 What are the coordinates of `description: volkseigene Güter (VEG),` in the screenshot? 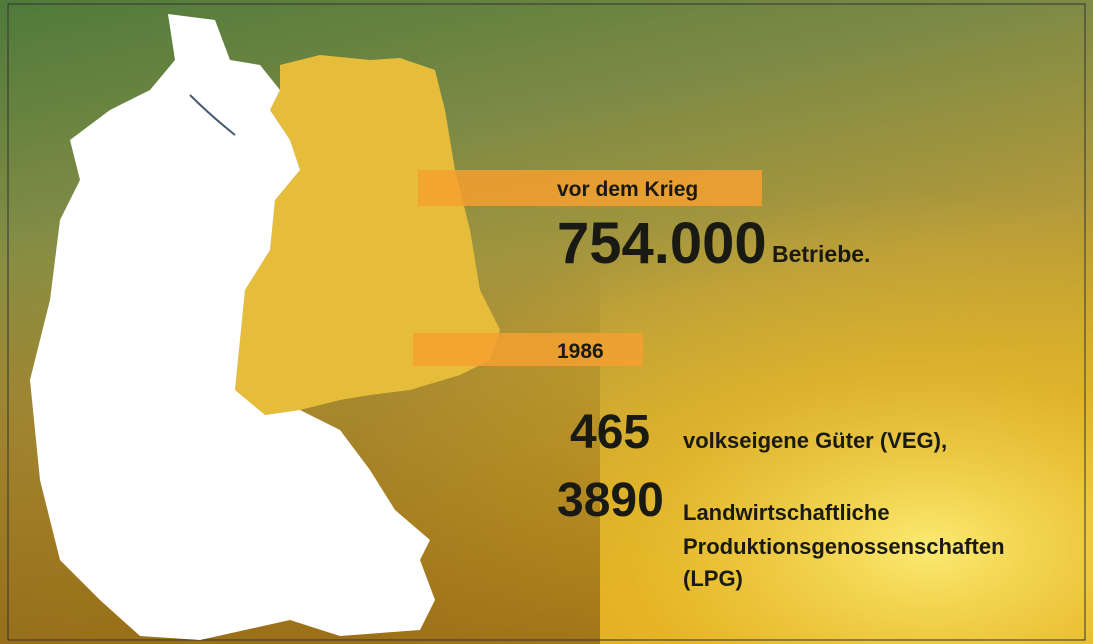 It's located at (815, 440).